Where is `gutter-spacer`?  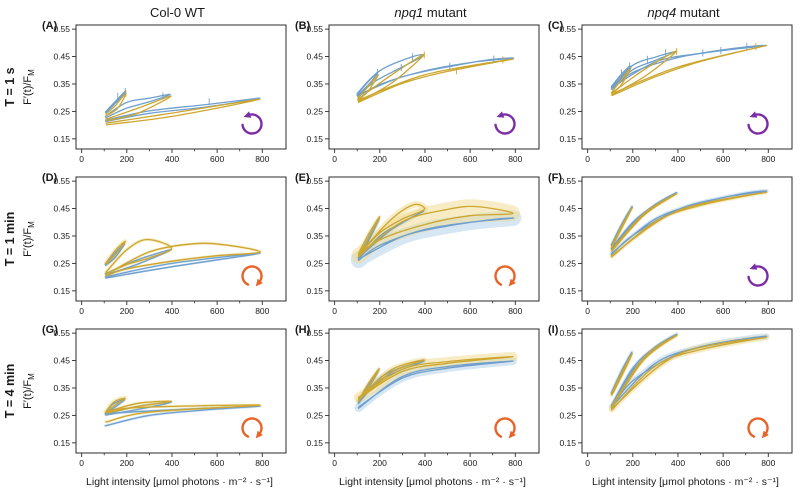 gutter-spacer is located at coordinates (20, 487).